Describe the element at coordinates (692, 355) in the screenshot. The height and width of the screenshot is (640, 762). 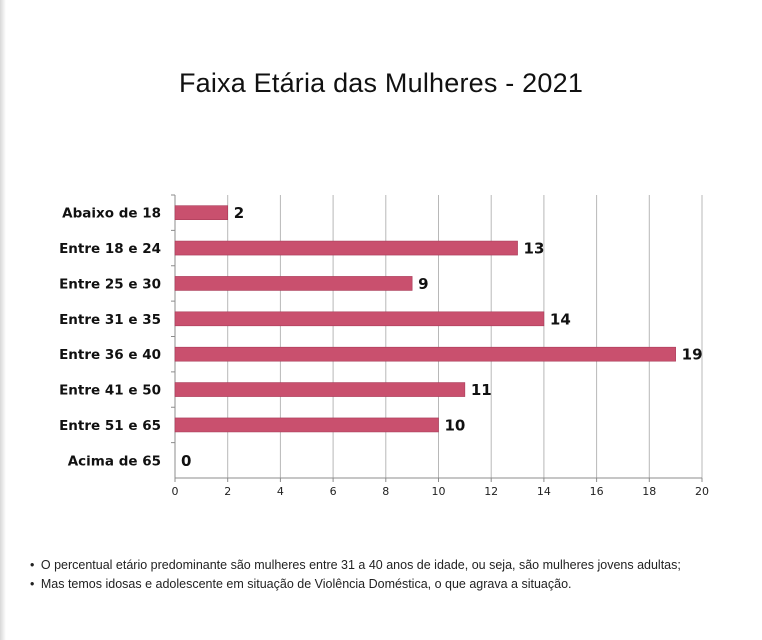
I see `value-label: 19` at that location.